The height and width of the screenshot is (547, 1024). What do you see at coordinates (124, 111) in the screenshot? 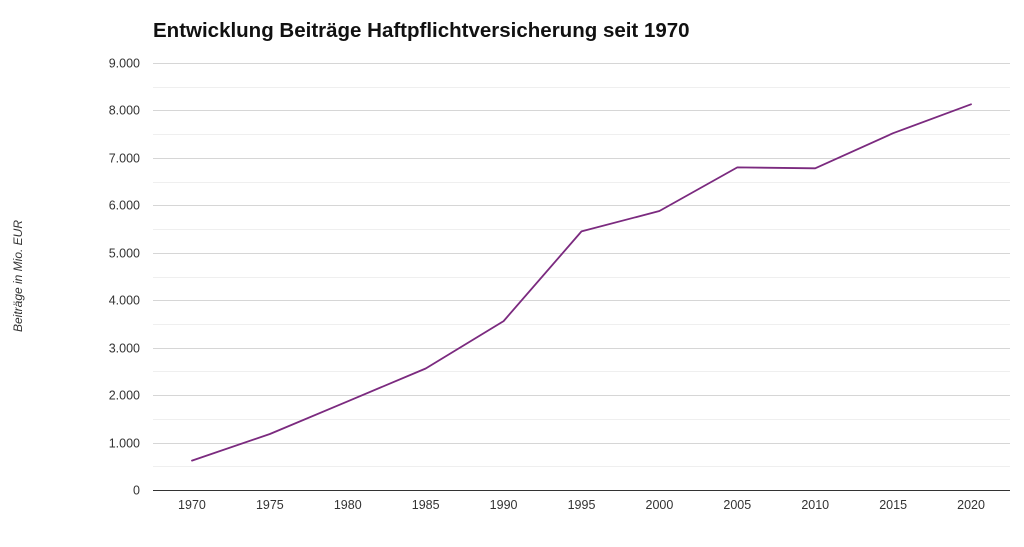
I see `y-tick-label: 8.000` at bounding box center [124, 111].